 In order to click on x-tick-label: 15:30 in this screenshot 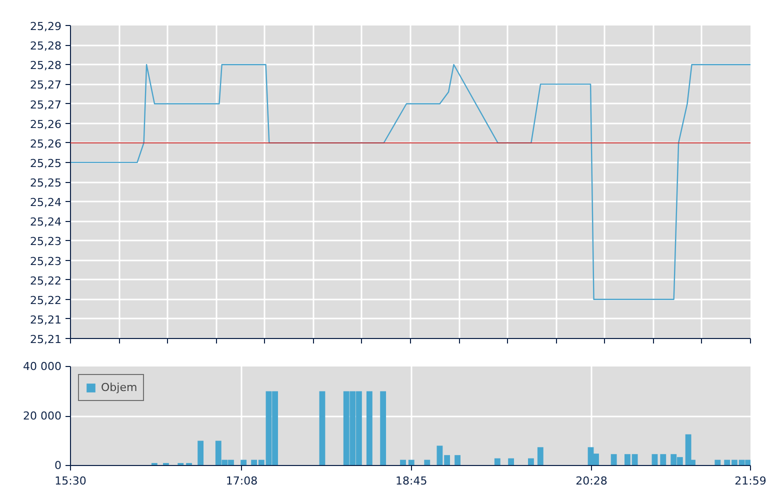, I will do `click(70, 481)`.